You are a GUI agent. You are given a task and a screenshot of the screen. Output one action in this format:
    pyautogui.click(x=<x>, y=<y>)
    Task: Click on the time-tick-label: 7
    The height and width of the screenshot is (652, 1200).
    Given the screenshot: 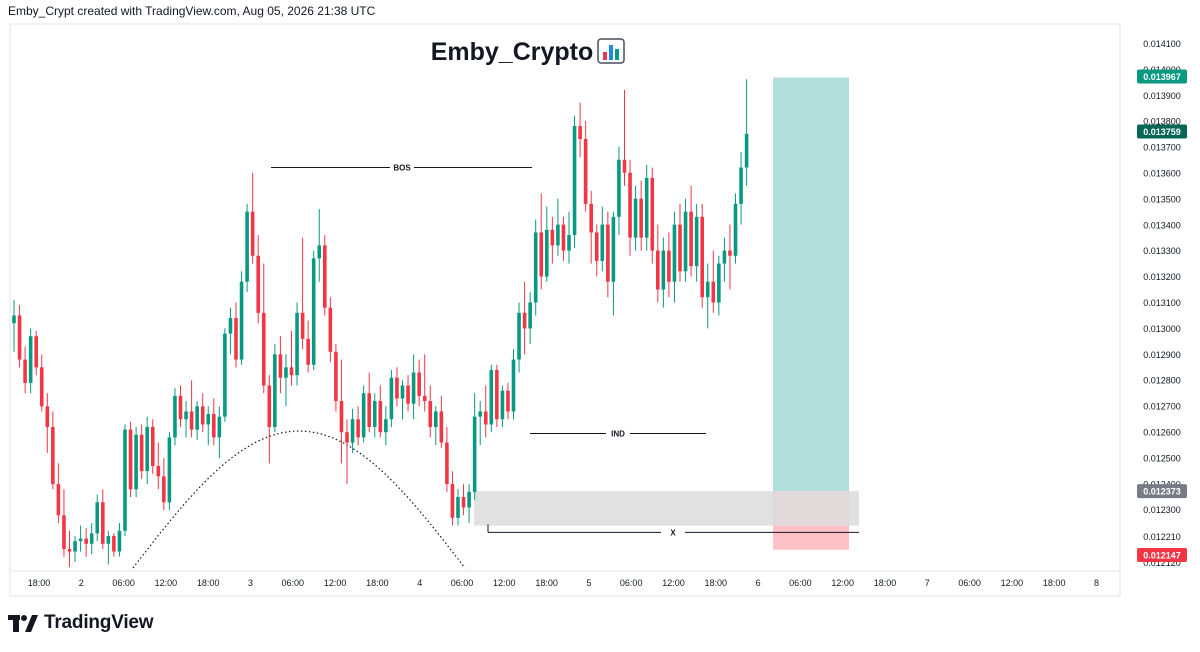 What is the action you would take?
    pyautogui.click(x=927, y=583)
    